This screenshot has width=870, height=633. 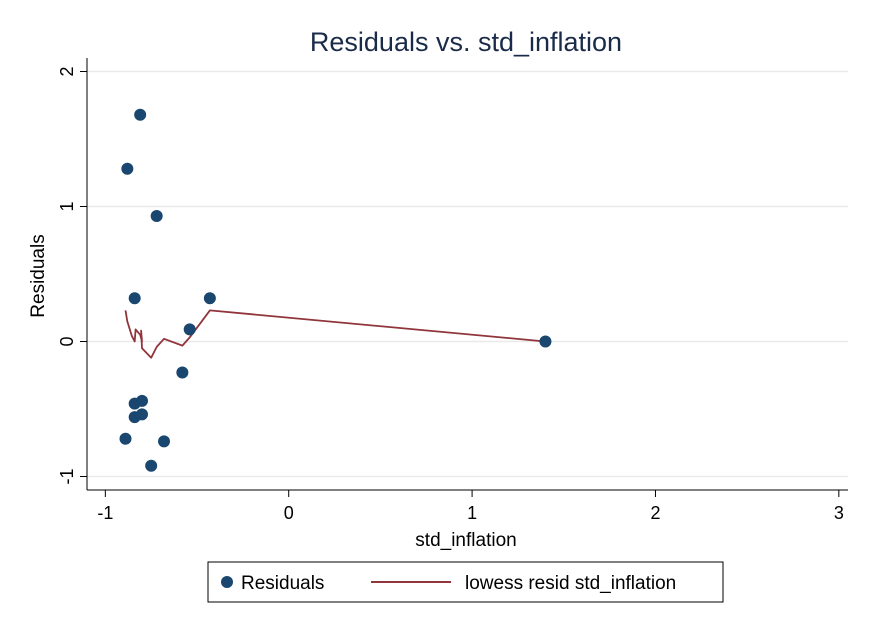 I want to click on x-tick-label: -1, so click(x=105, y=513).